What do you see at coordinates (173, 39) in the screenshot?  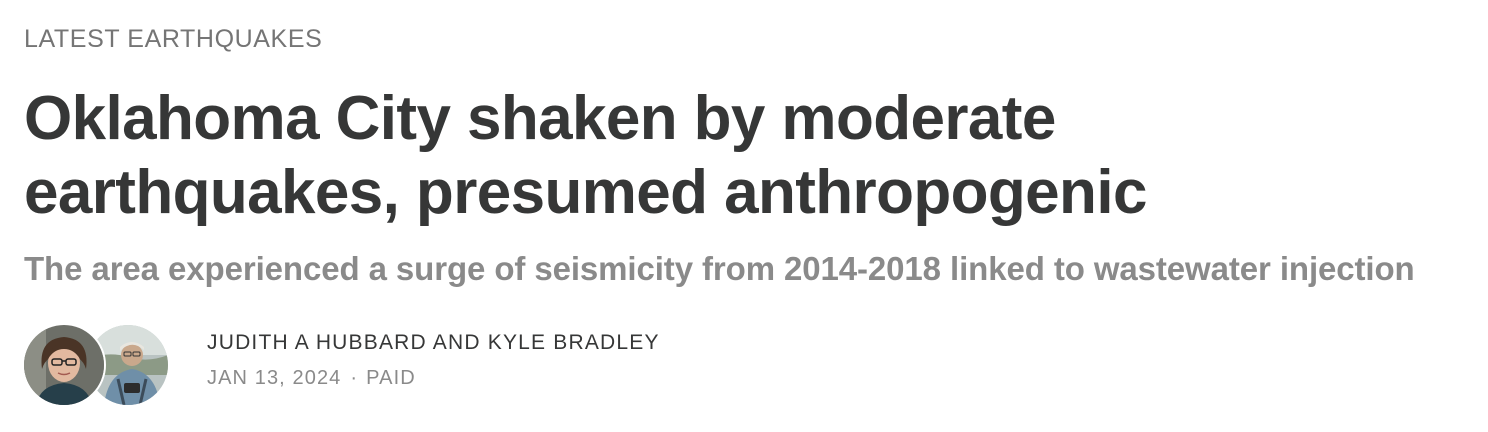 I see `section-label: LATEST EARTHQUAKES` at bounding box center [173, 39].